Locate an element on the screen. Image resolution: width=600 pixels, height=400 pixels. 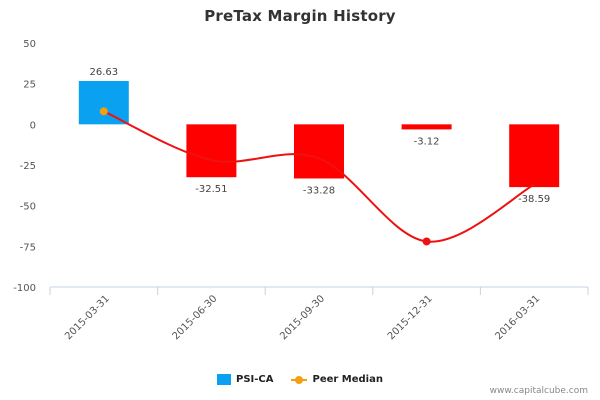
y-tick-label: 50 is located at coordinates (29, 44).